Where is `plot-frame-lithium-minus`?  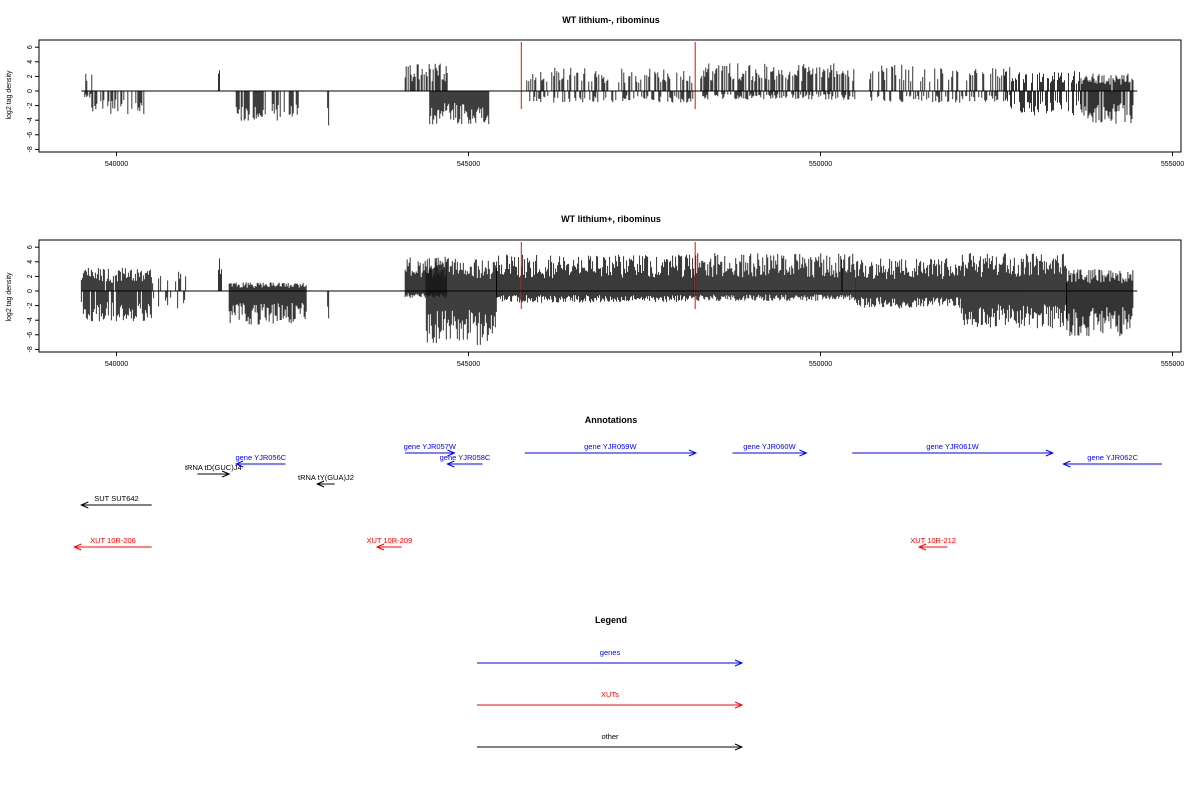 plot-frame-lithium-minus is located at coordinates (610, 96).